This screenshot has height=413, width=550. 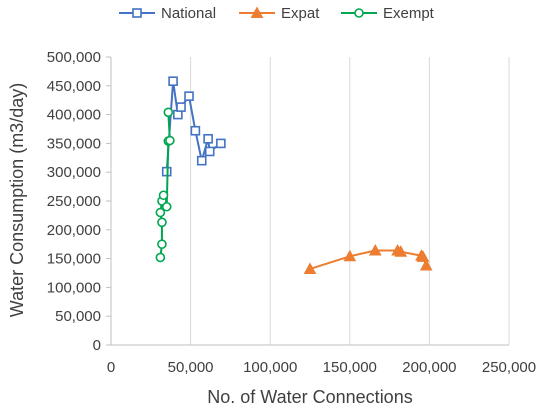 I want to click on x-axis-ticks: 0 50,000 100,000 150,000 200,000 250,000, so click(x=321, y=367).